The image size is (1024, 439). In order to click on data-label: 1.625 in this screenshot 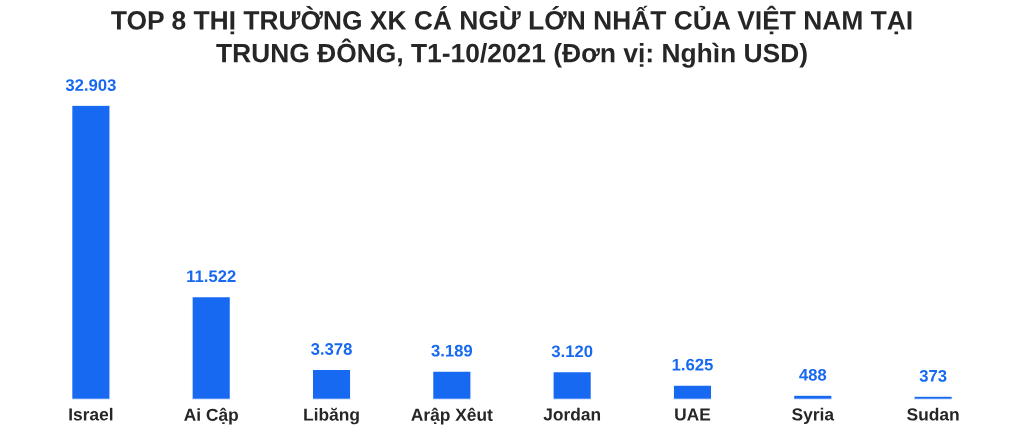, I will do `click(692, 364)`.